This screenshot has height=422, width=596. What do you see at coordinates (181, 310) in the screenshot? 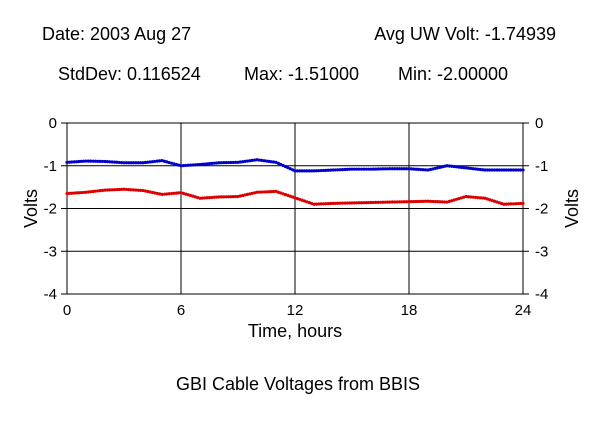
I see `x-tick-label: 6` at bounding box center [181, 310].